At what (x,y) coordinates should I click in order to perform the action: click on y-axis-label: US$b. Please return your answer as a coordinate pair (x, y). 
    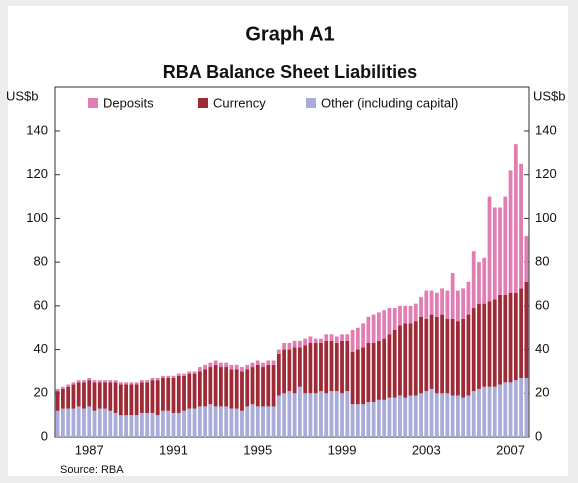
    Looking at the image, I should click on (22, 95).